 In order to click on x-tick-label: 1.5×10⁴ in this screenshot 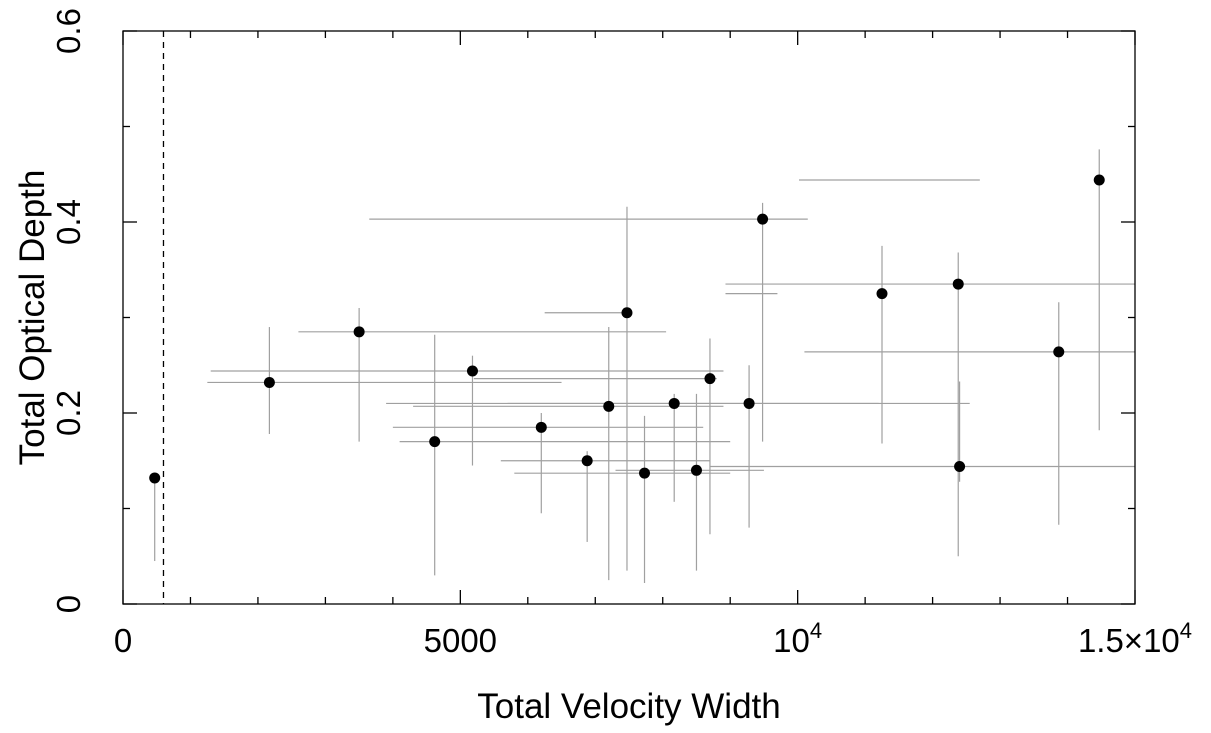, I will do `click(1135, 638)`.